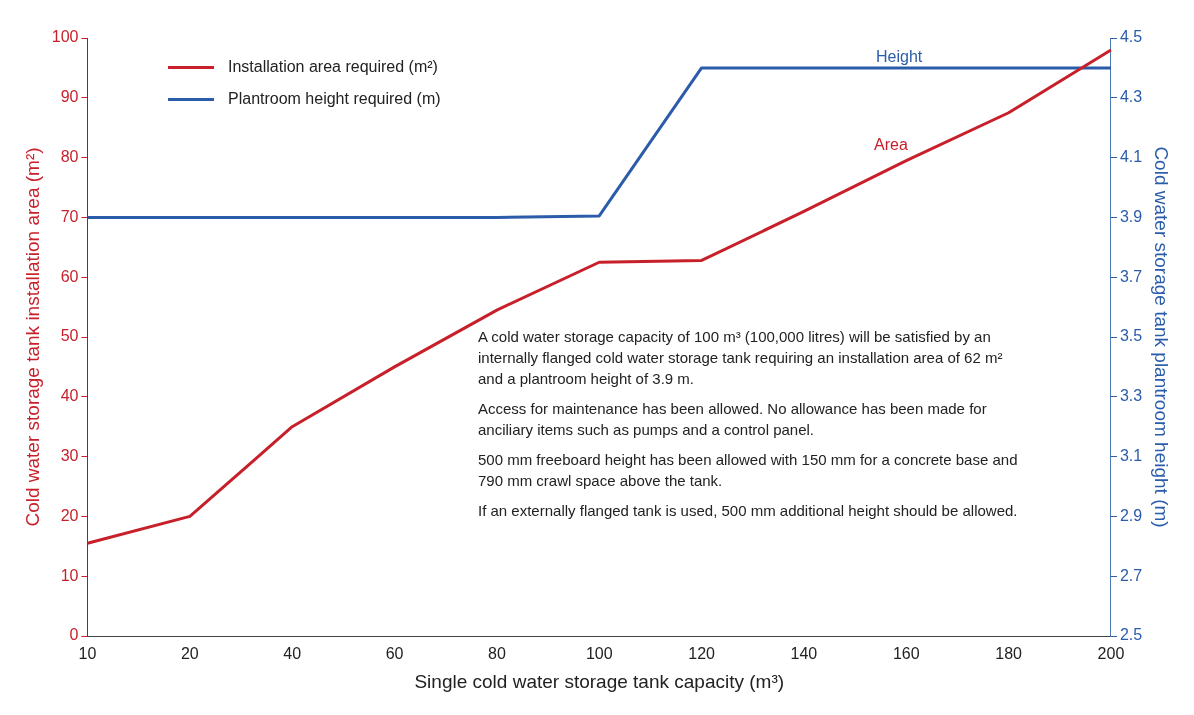  What do you see at coordinates (394, 654) in the screenshot?
I see `x-tick-label: 60` at bounding box center [394, 654].